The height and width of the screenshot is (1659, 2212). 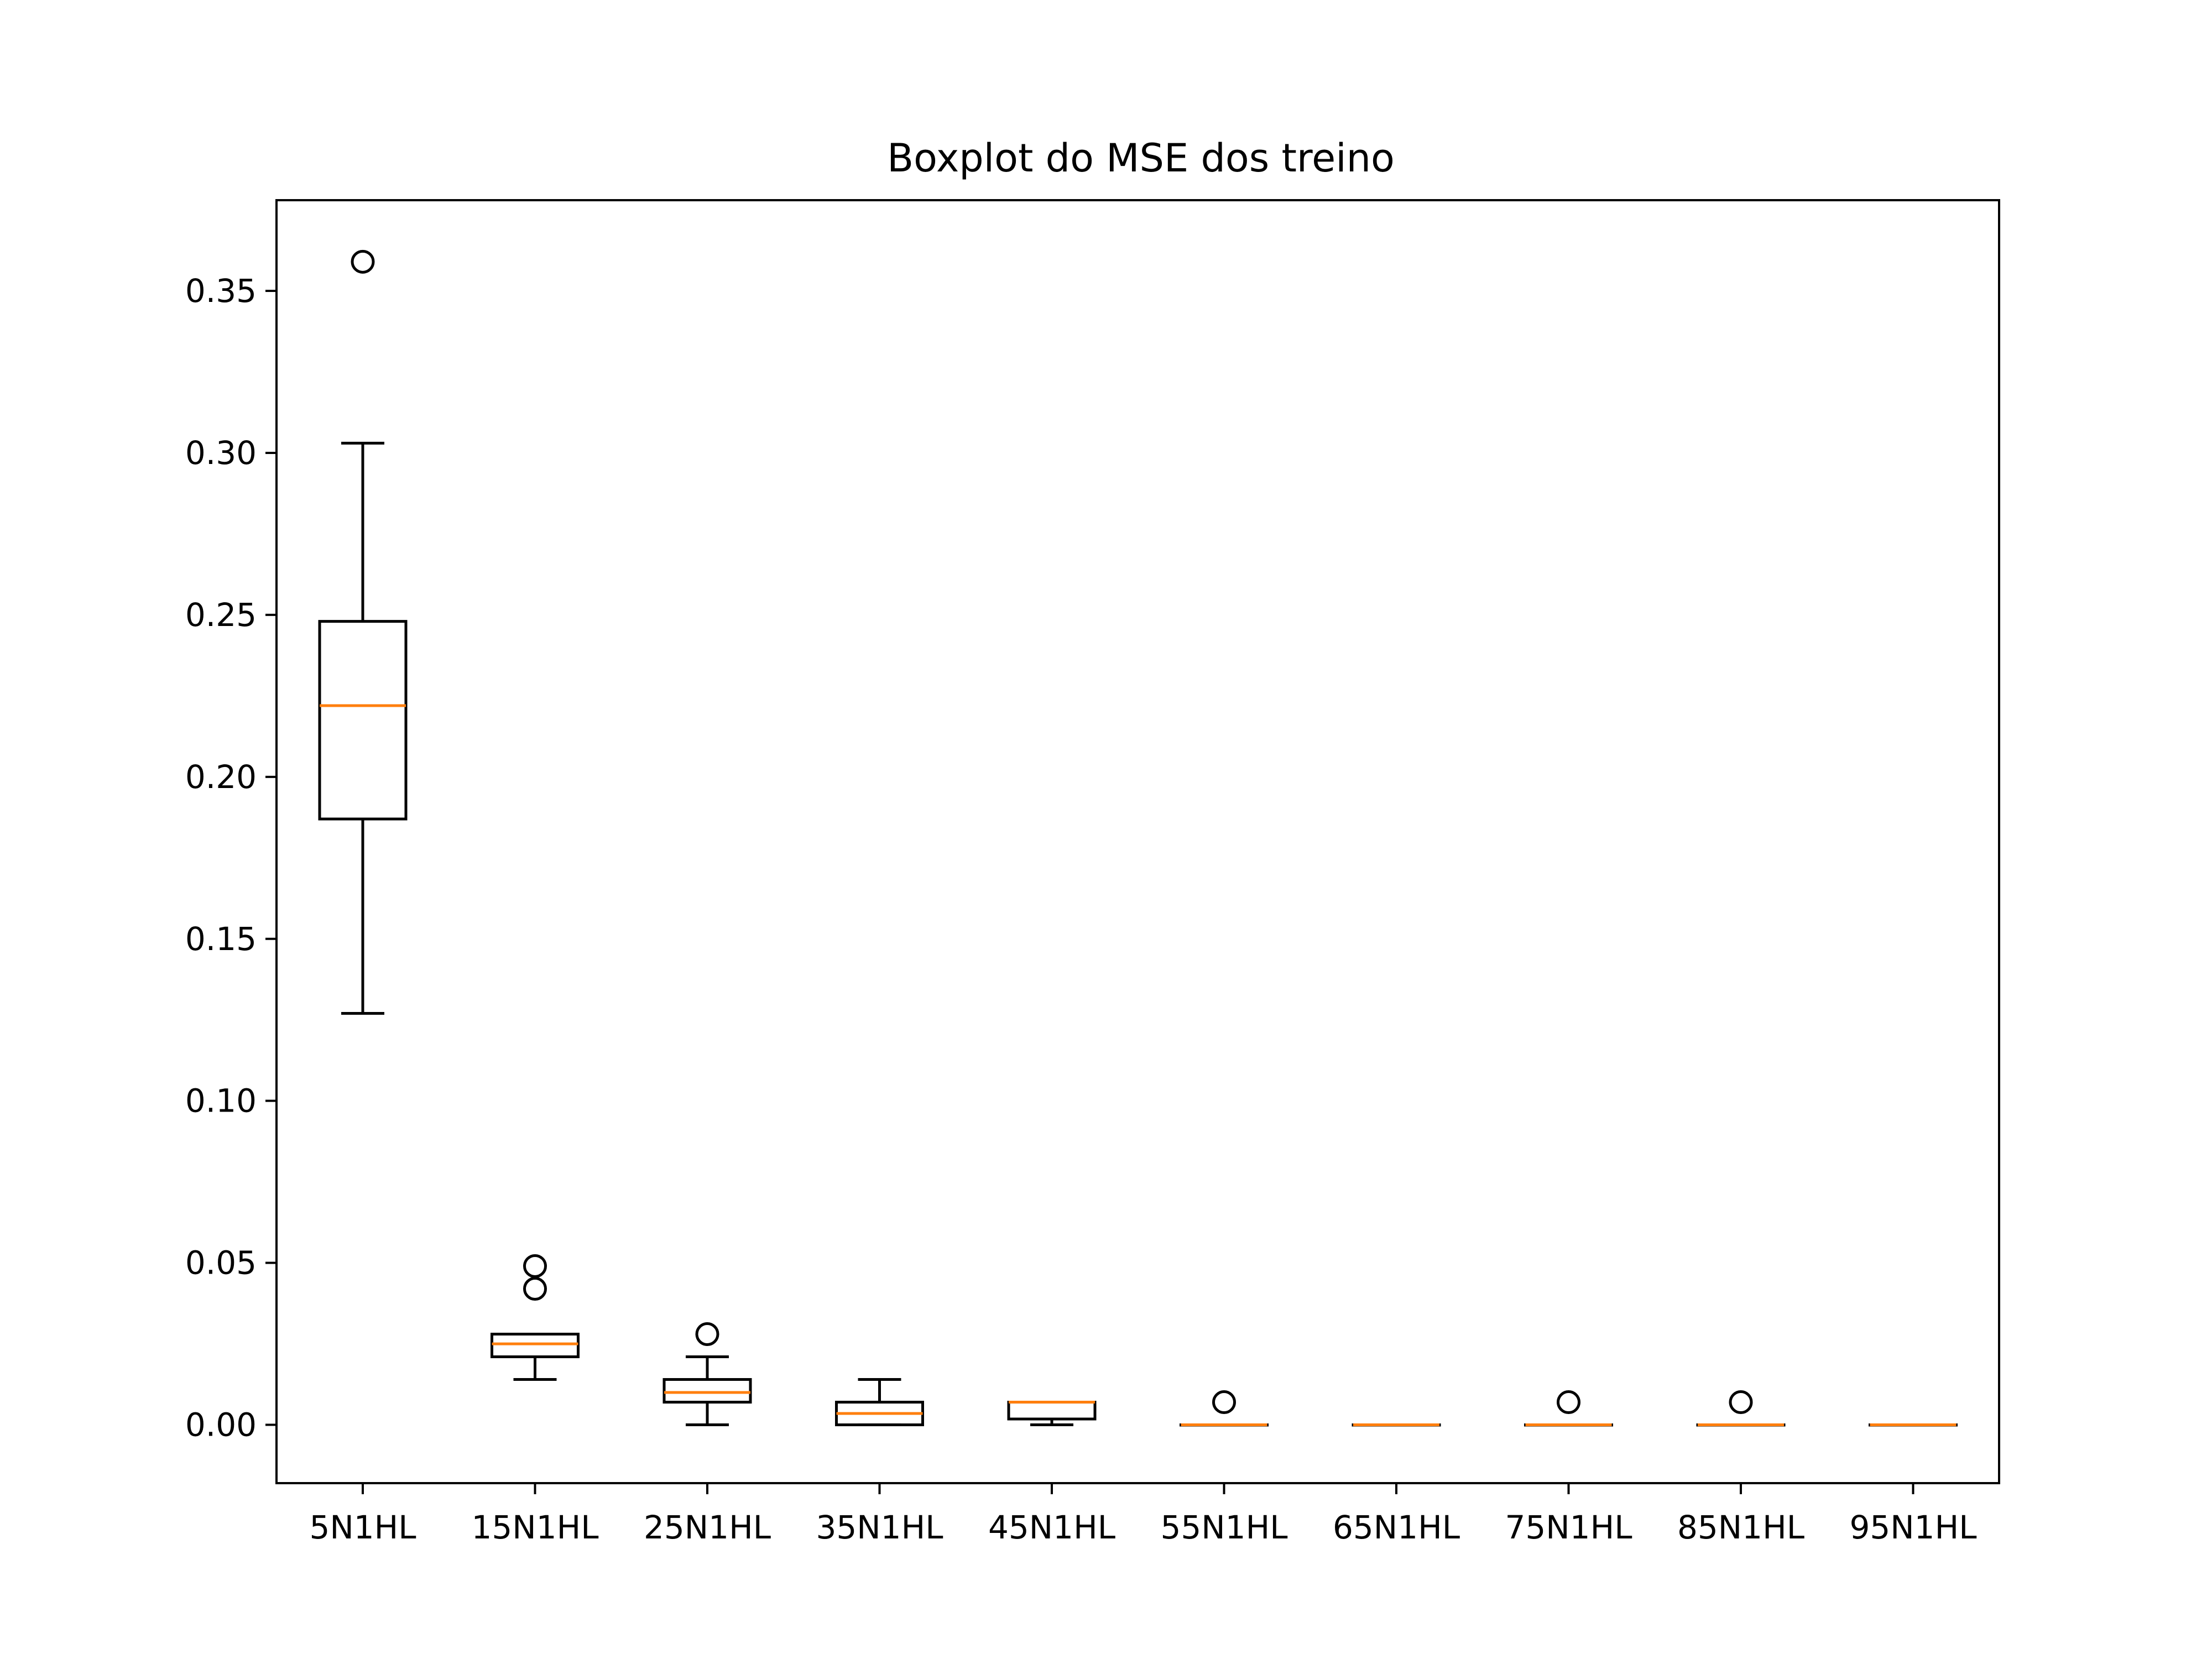 I want to click on y-tick-label: 0.15, so click(x=221, y=939).